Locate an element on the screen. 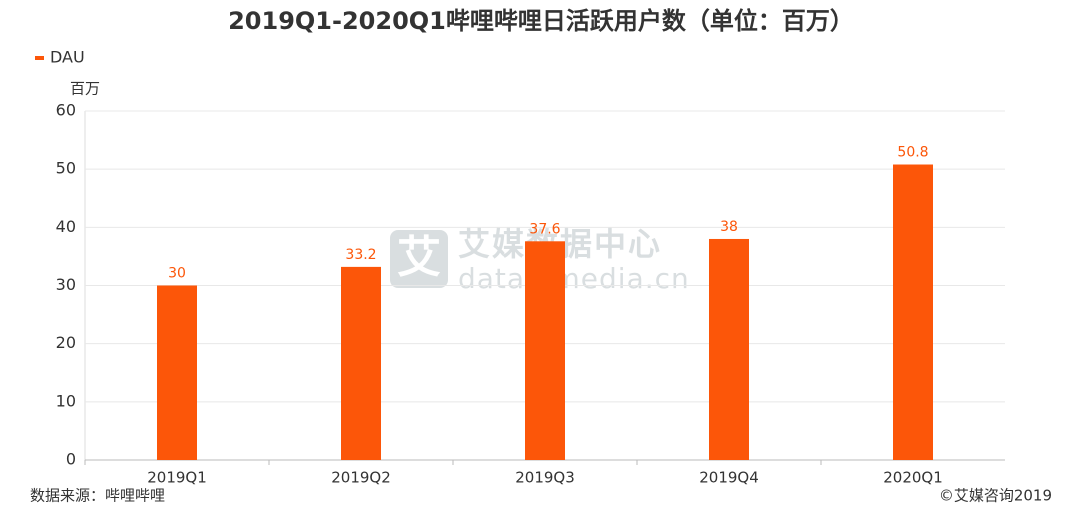  data-label: 37.6 is located at coordinates (544, 229).